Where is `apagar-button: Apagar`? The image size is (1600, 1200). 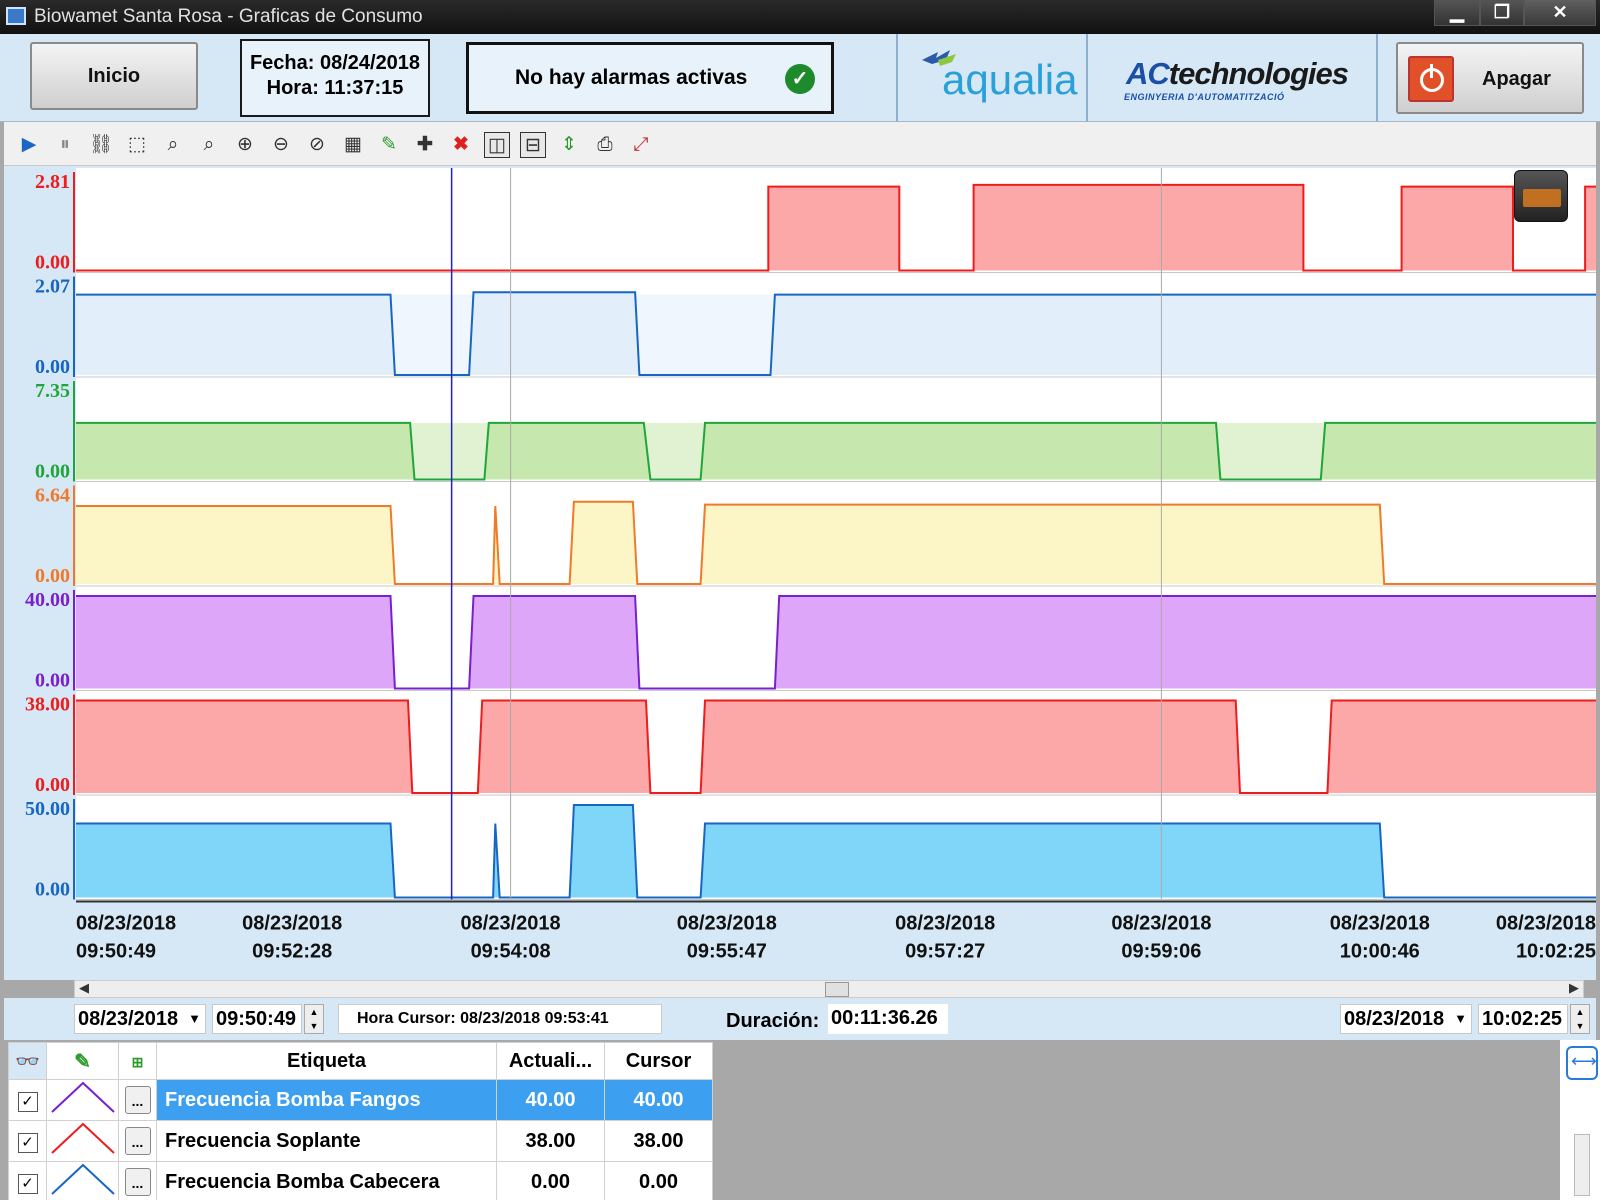
apagar-button: Apagar is located at coordinates (1490, 78).